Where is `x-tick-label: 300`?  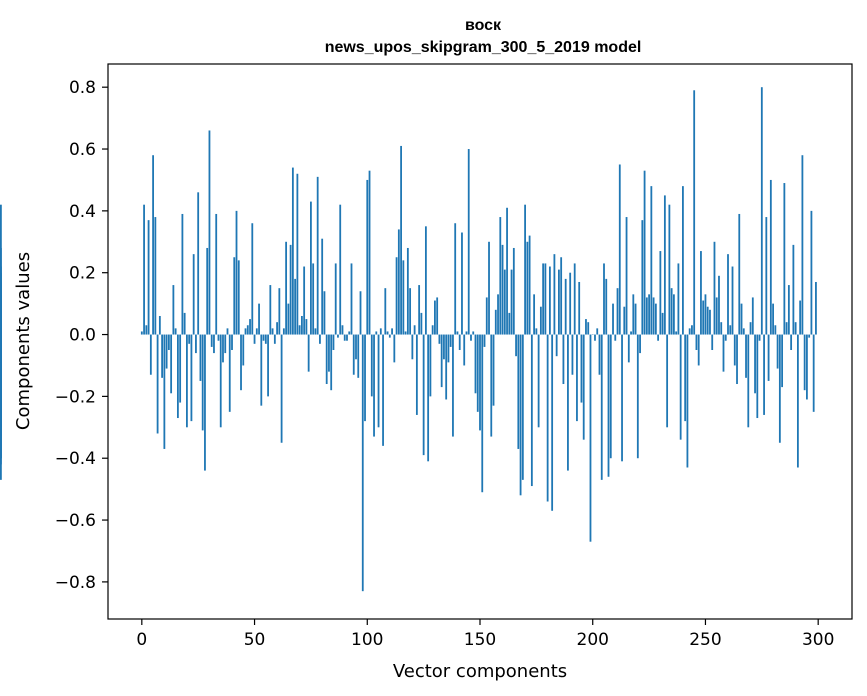
x-tick-label: 300 is located at coordinates (818, 640).